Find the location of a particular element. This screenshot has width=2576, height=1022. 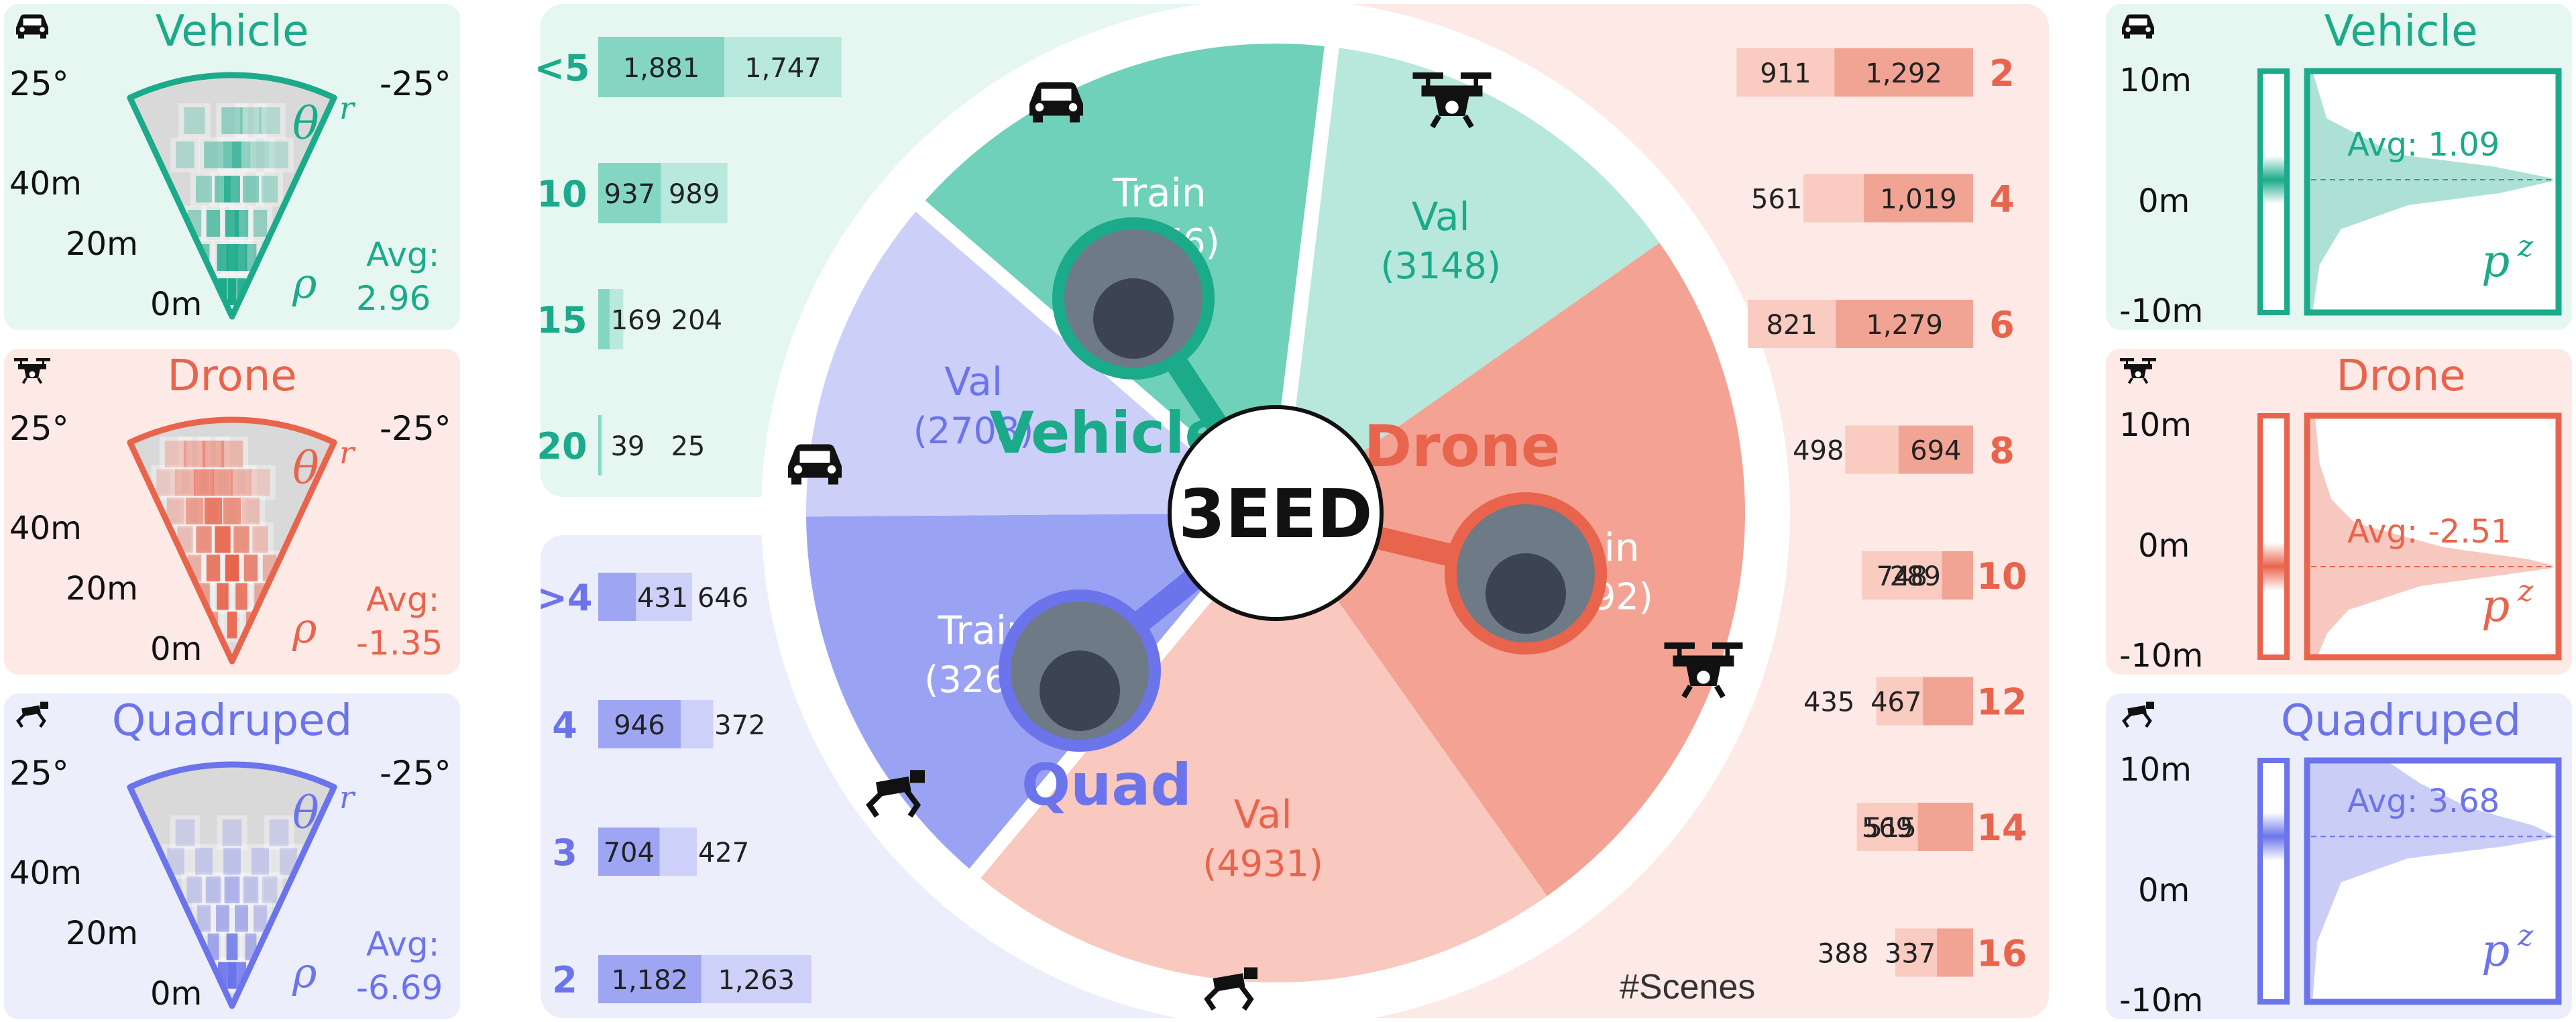

avg-label: Avg: 3.68 is located at coordinates (2423, 802).